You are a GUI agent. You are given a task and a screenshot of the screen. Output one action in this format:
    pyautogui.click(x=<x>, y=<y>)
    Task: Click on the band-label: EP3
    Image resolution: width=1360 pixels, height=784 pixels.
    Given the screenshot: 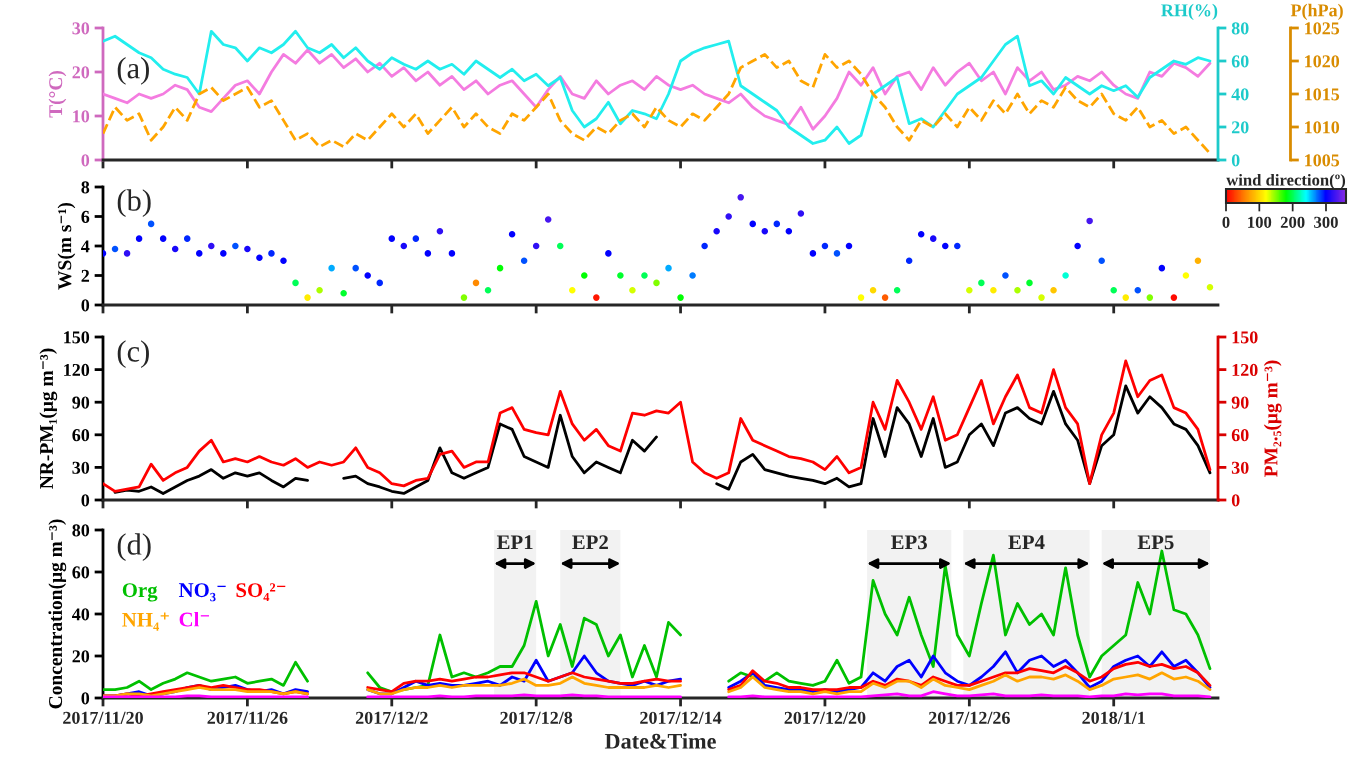 What is the action you would take?
    pyautogui.click(x=909, y=542)
    